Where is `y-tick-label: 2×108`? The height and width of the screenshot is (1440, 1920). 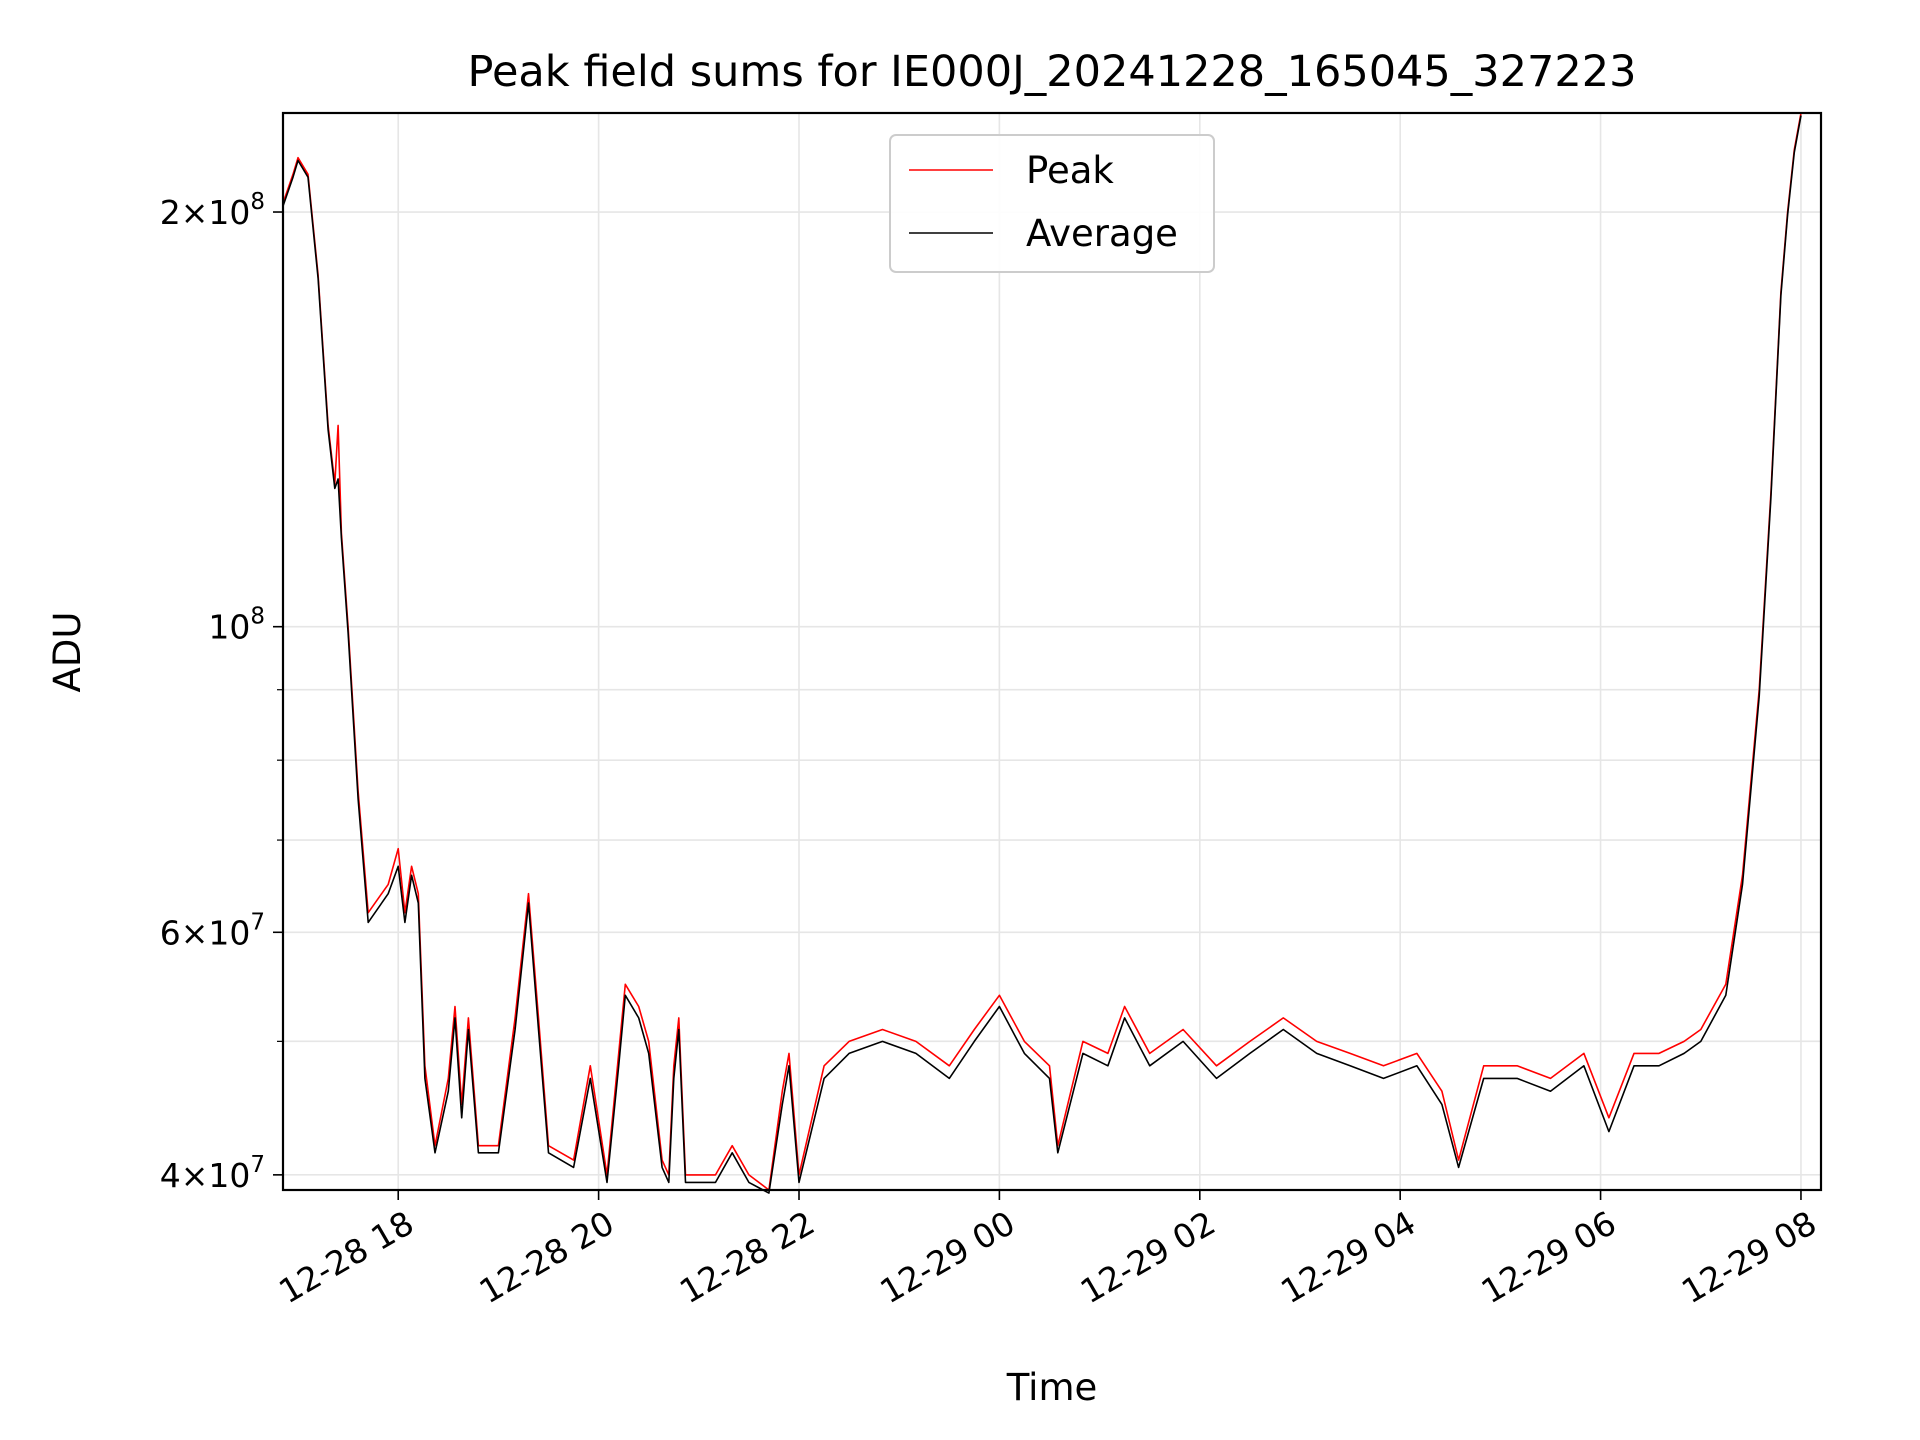 y-tick-label: 2×108 is located at coordinates (212, 210).